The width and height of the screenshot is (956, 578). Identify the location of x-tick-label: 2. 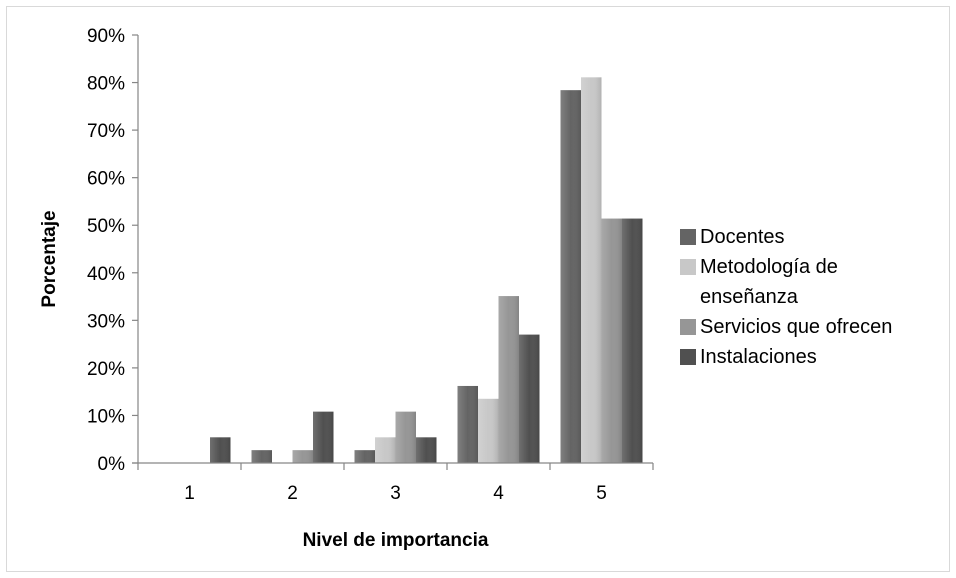
(292, 493).